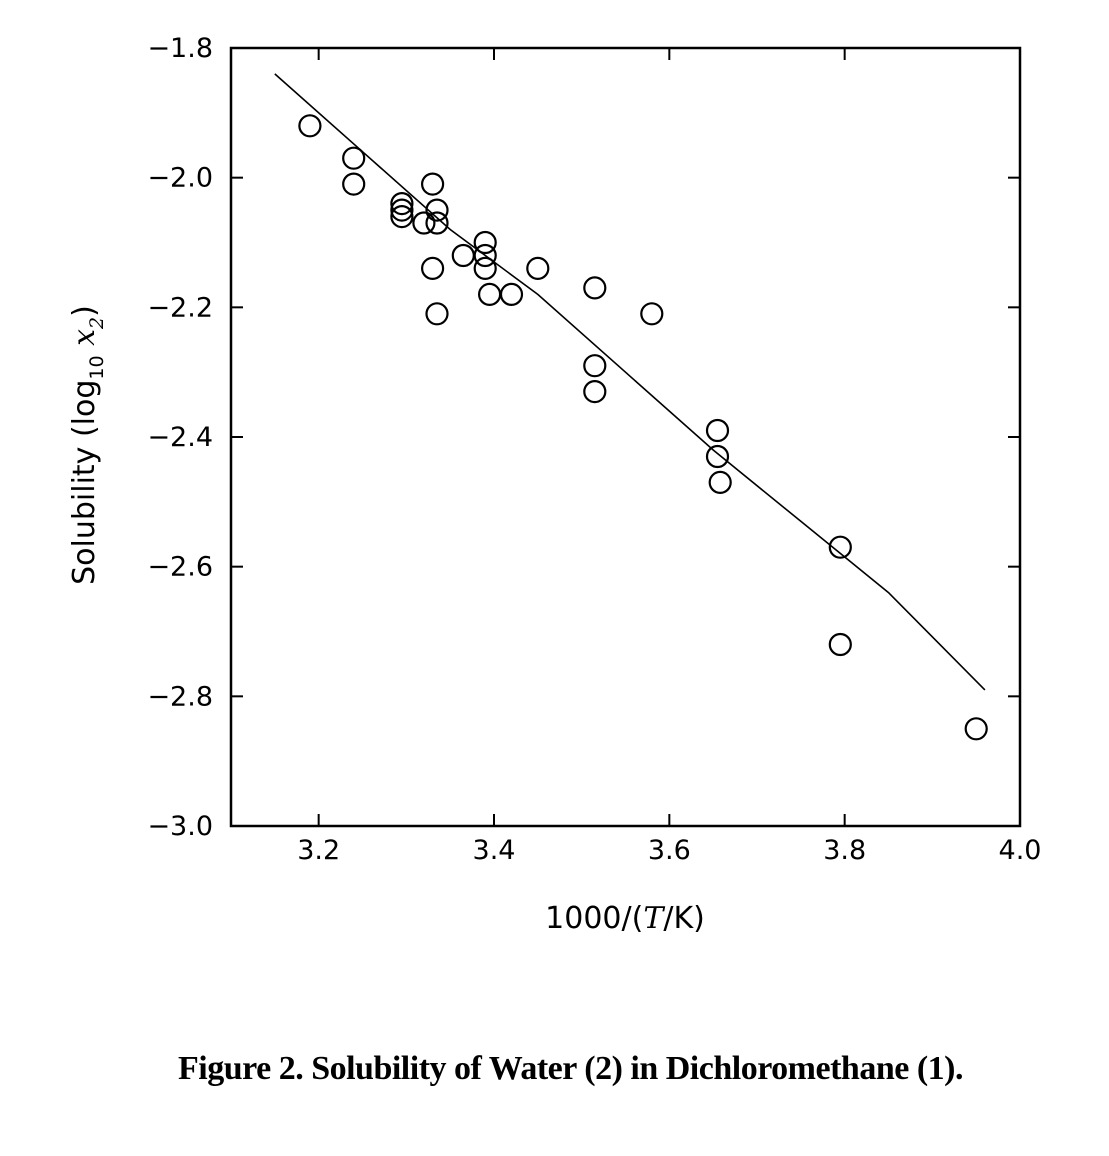 The height and width of the screenshot is (1156, 1109). Describe the element at coordinates (97, 323) in the screenshot. I see `y-axis-label-varsub: 2` at that location.